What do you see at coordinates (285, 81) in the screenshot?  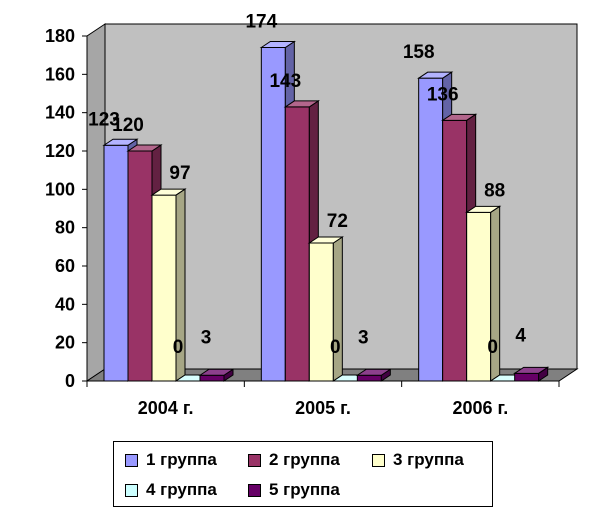 I see `data-label: 143` at bounding box center [285, 81].